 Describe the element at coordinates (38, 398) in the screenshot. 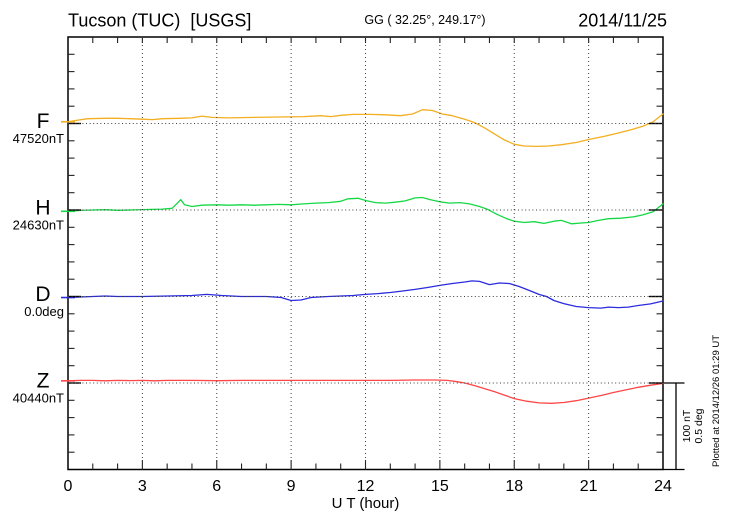

I see `series-value-label-Z: 40440nT` at that location.